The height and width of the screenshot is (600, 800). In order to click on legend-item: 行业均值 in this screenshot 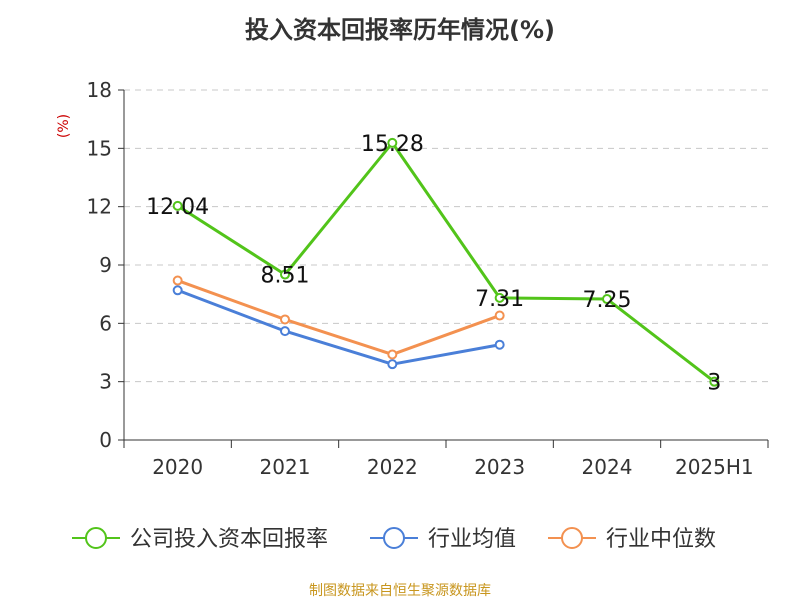, I will do `click(443, 539)`.